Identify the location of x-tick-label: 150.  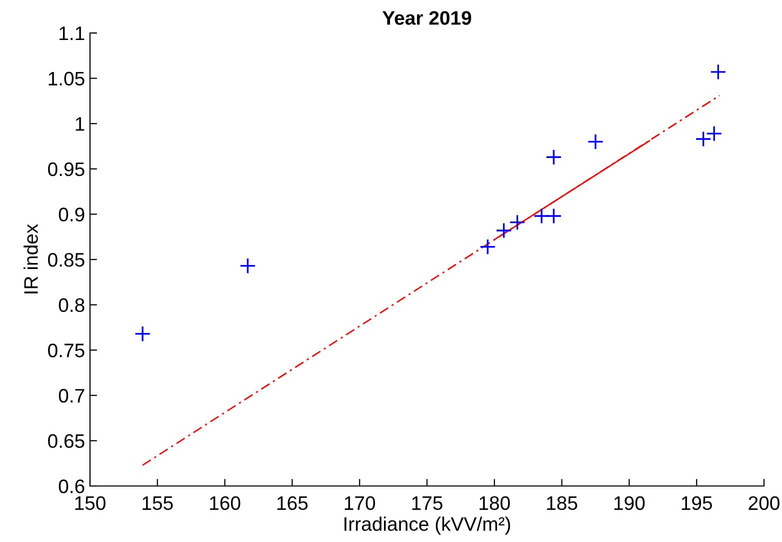
(90, 503).